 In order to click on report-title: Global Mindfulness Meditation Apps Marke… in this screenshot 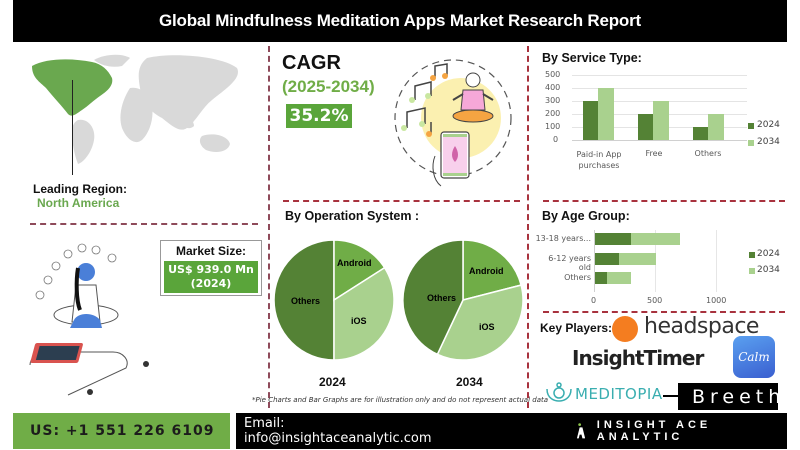, I will do `click(400, 21)`.